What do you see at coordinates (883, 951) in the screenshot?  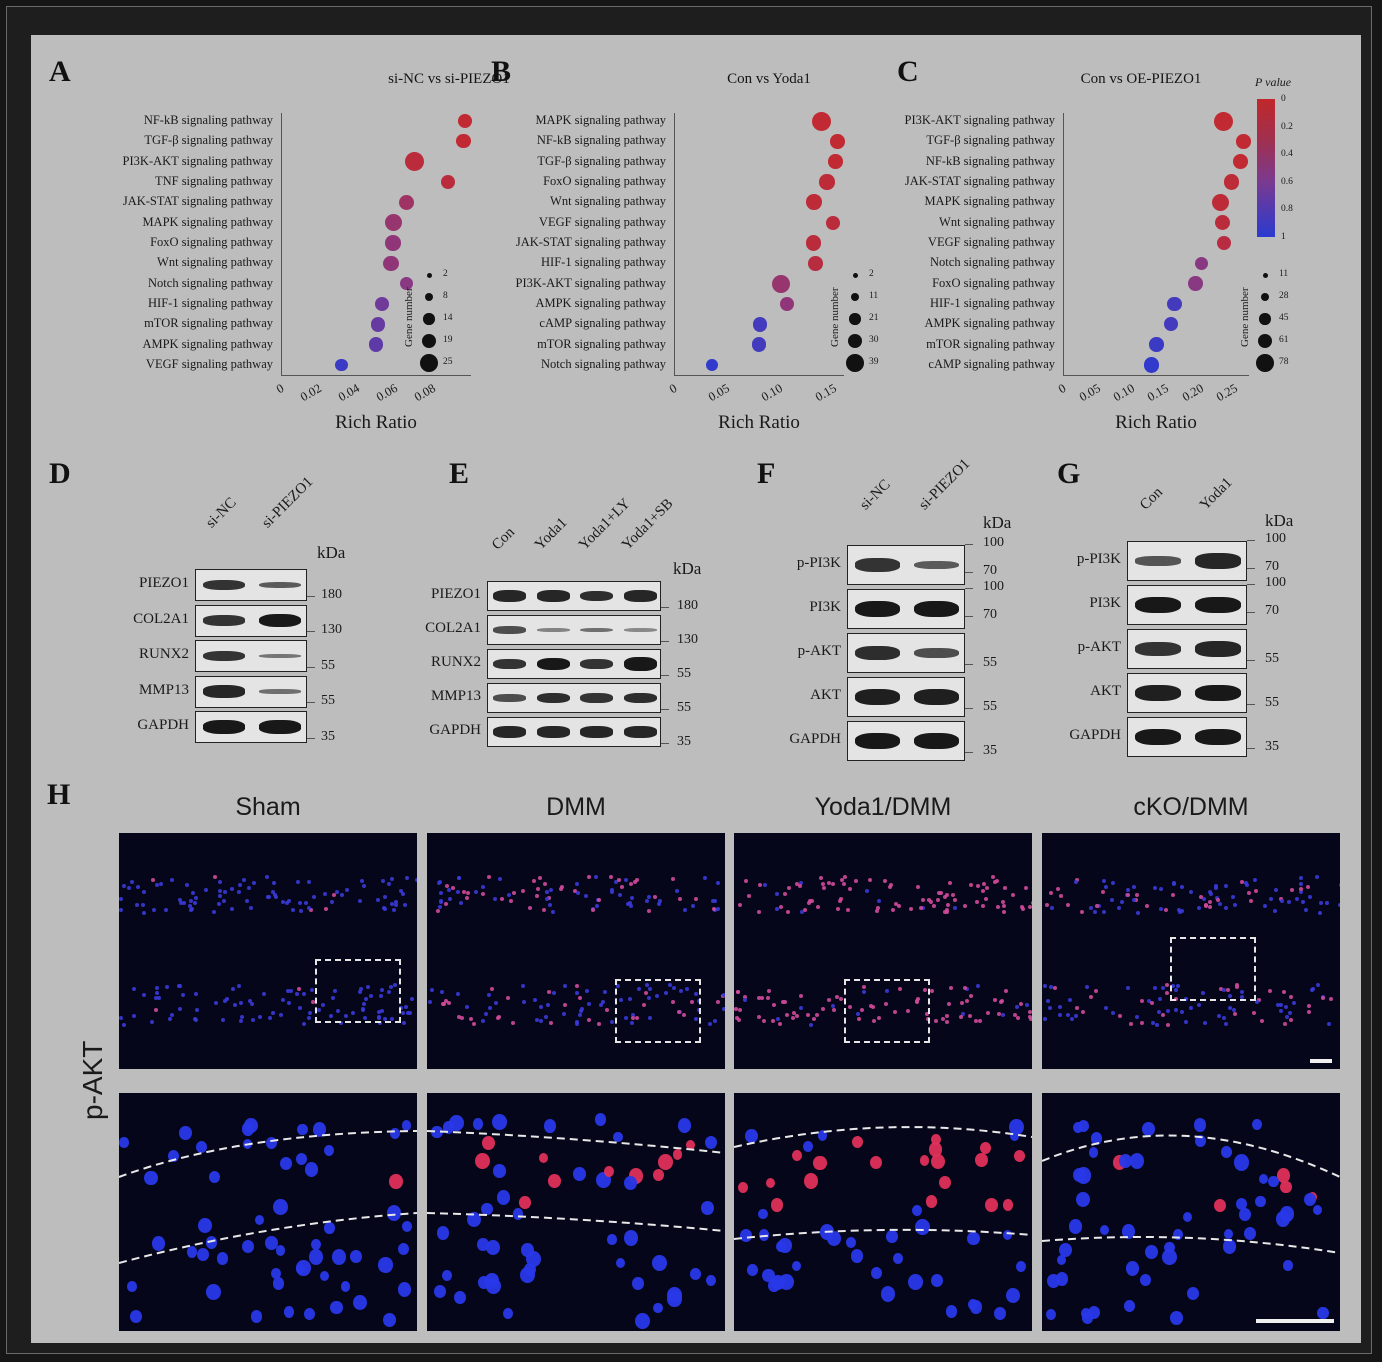 I see `overview-image` at bounding box center [883, 951].